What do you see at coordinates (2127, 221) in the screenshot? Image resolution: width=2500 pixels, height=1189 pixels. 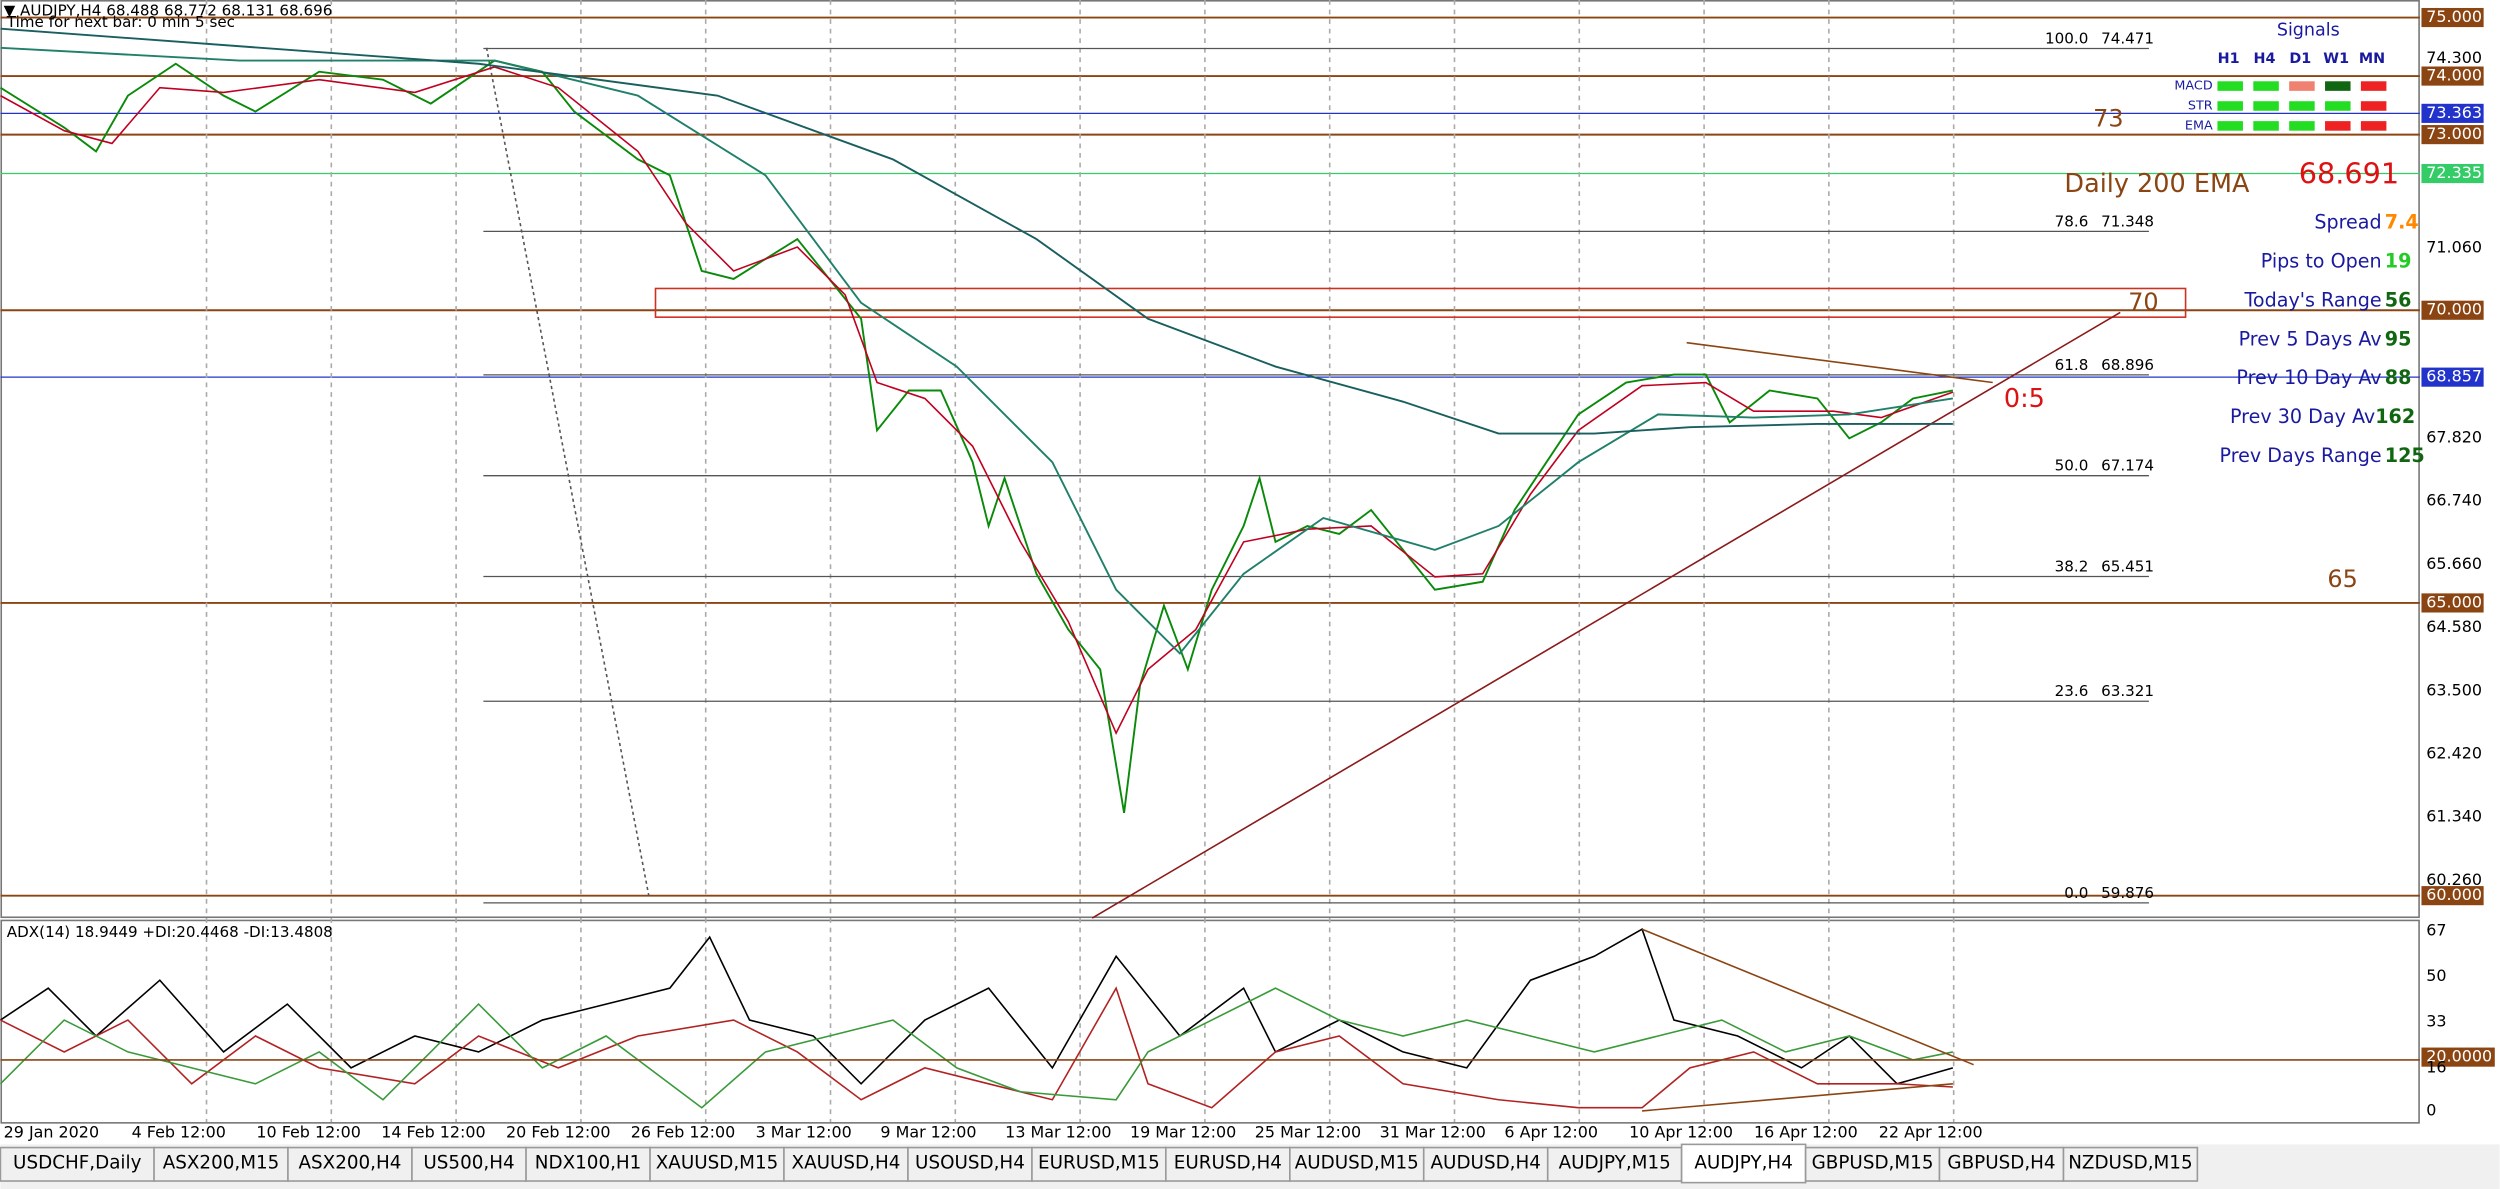 I see `fib-price: 71.348` at bounding box center [2127, 221].